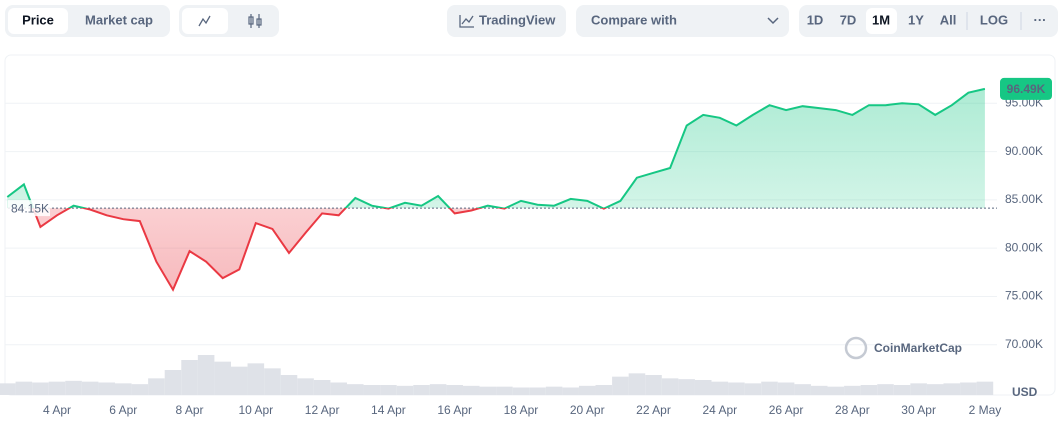 The height and width of the screenshot is (422, 1063). I want to click on tradingview-icon, so click(466, 21).